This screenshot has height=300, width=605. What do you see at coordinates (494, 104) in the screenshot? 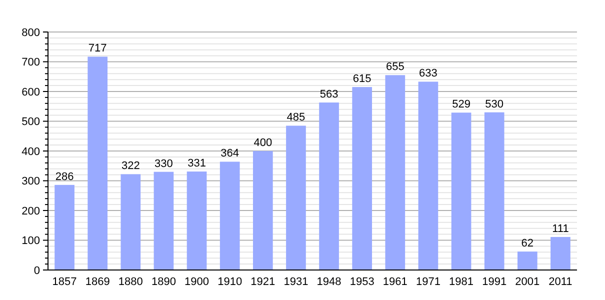
I see `data-label: 530` at bounding box center [494, 104].